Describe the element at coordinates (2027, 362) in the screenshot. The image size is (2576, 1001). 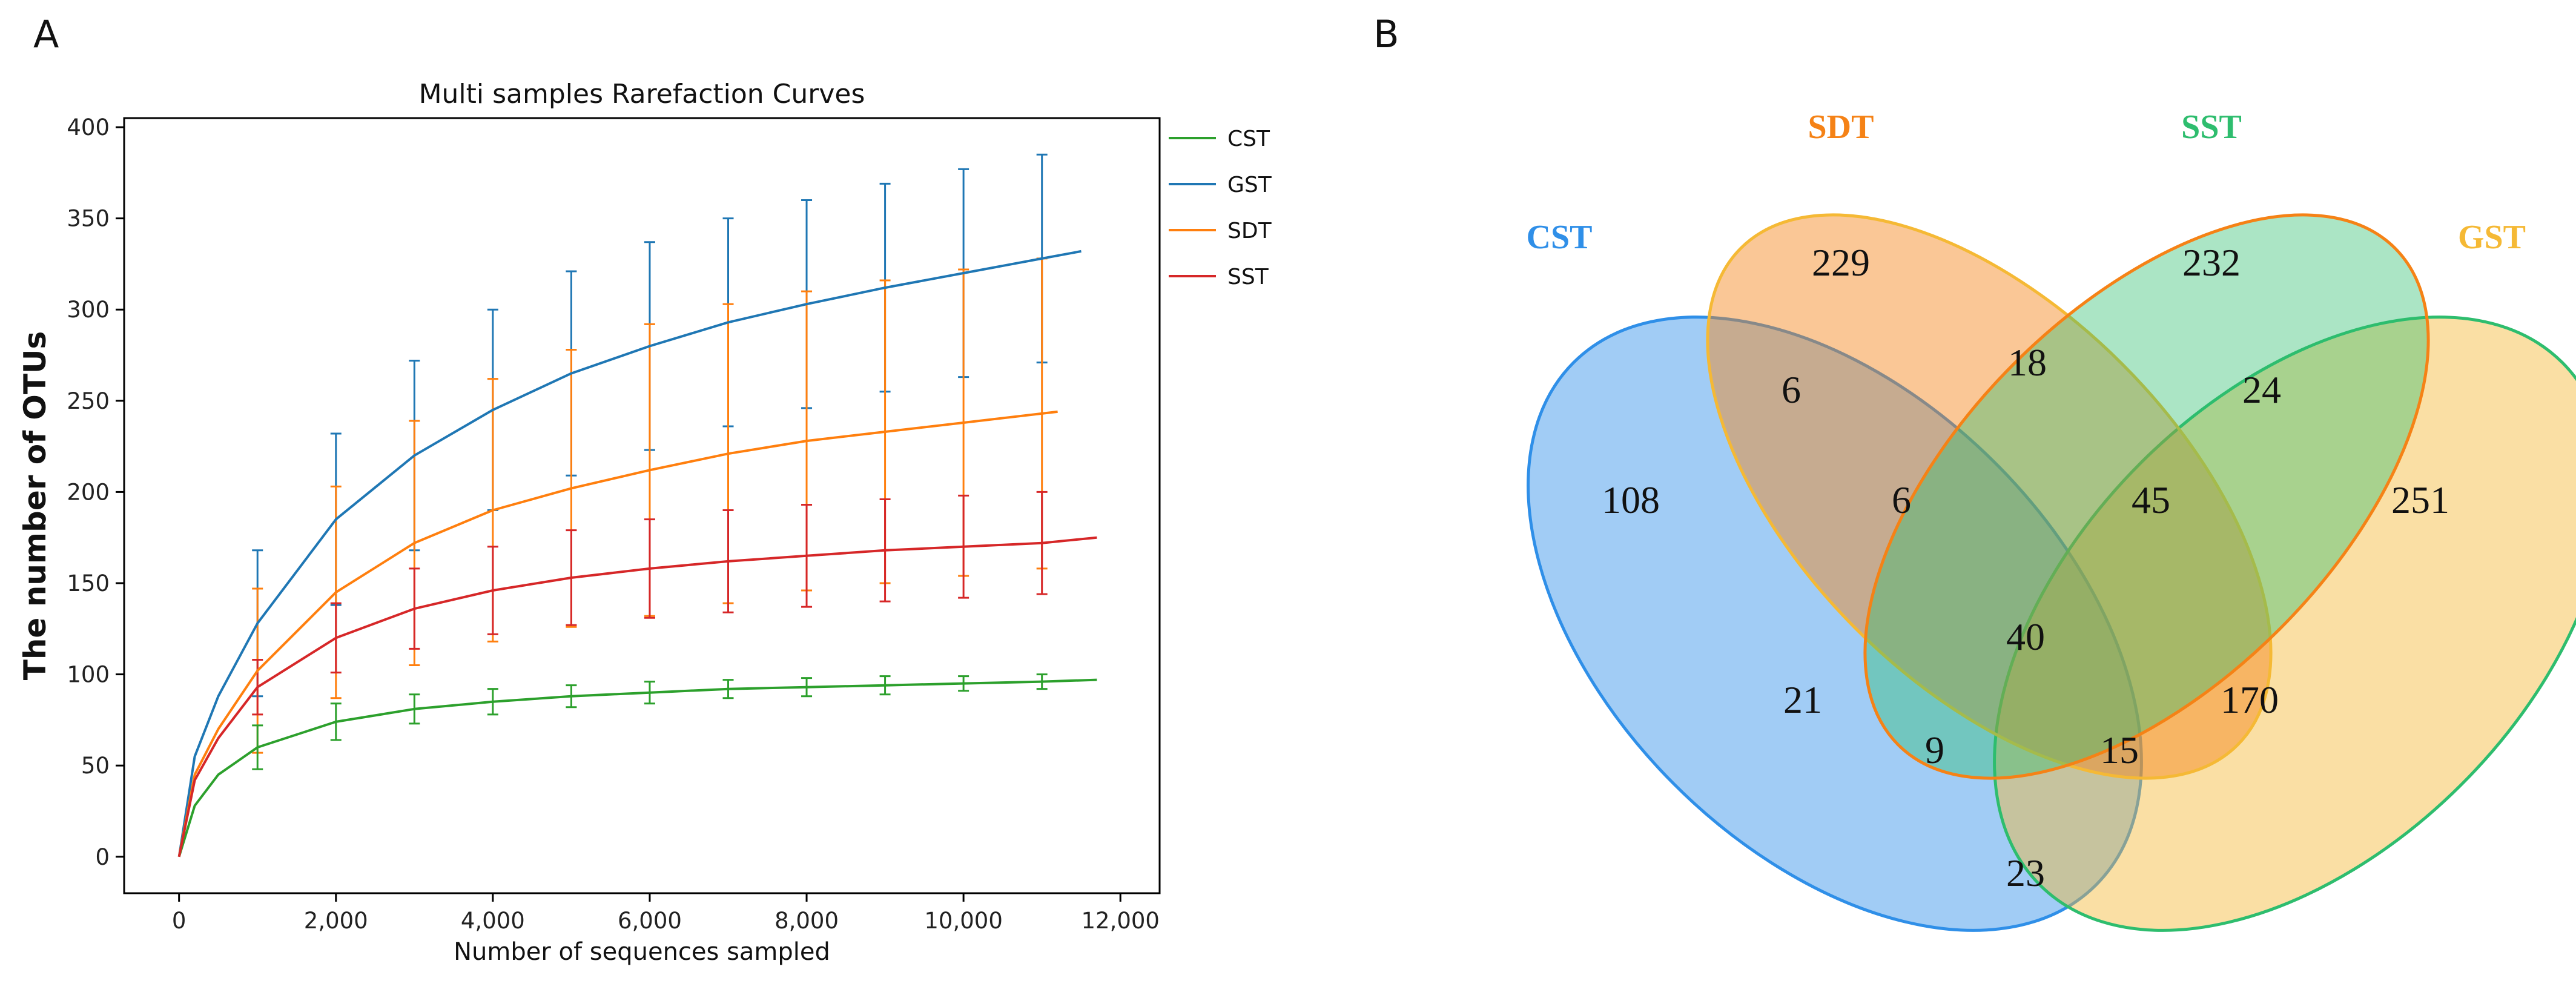
I see `venn-count-sdt-sst: 18` at that location.